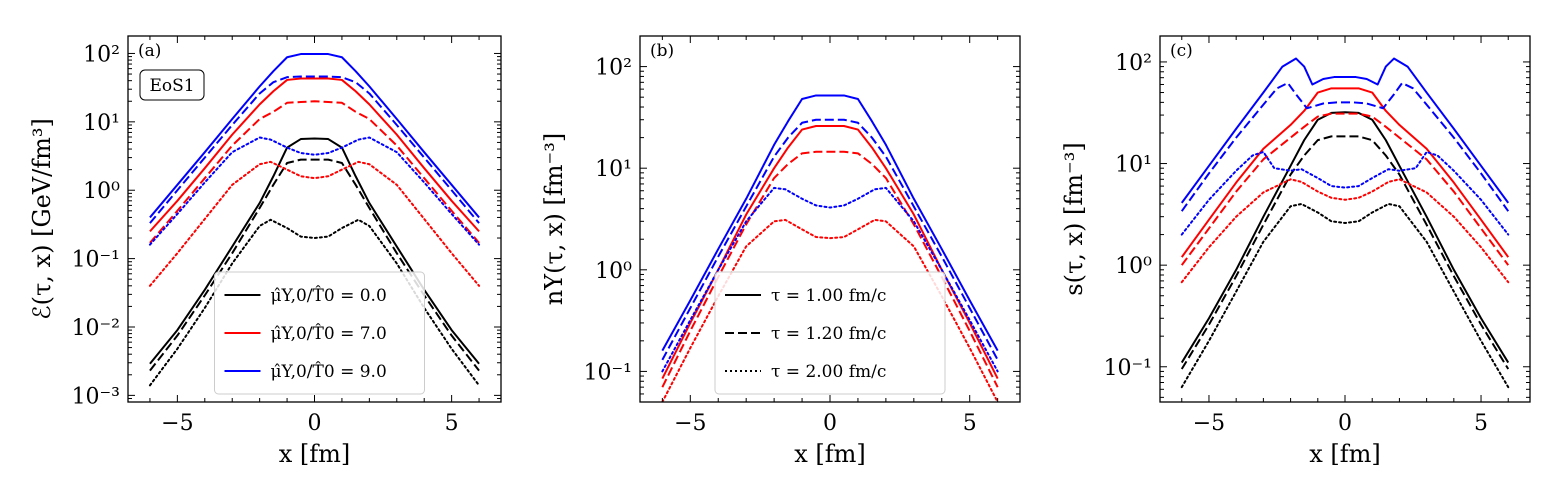 The width and height of the screenshot is (1562, 500). Describe the element at coordinates (1181, 51) in the screenshot. I see `panel-label: (c)` at that location.